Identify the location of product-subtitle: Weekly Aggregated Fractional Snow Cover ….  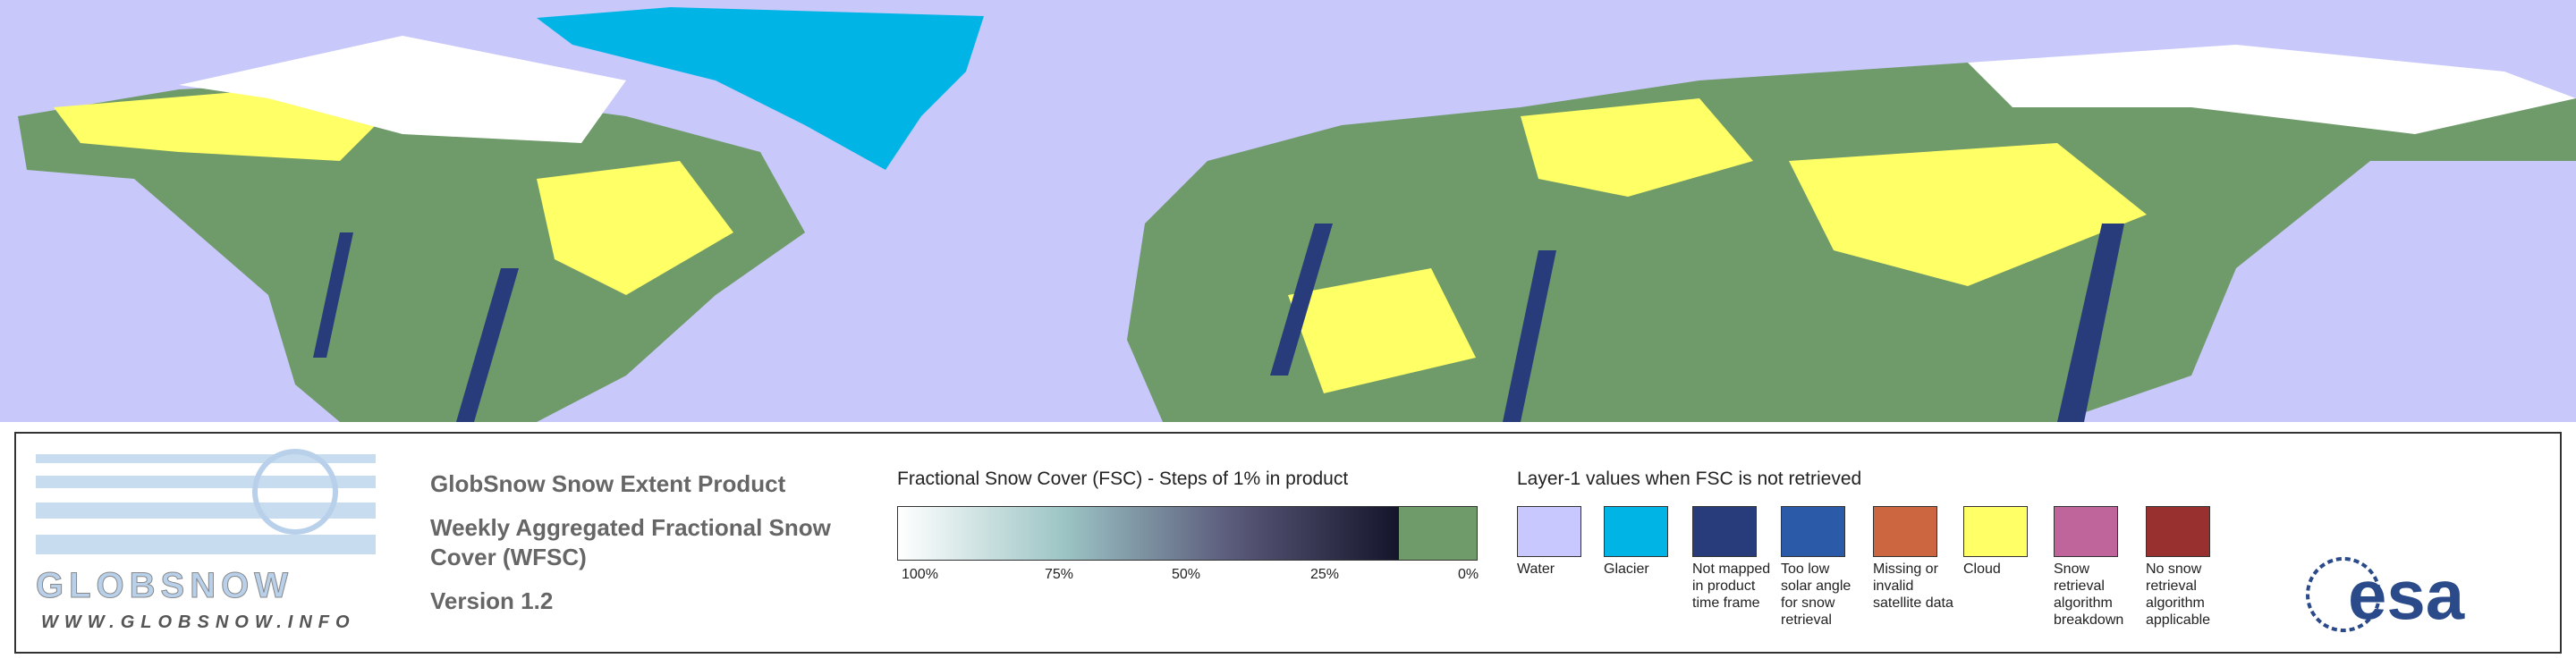
(630, 542).